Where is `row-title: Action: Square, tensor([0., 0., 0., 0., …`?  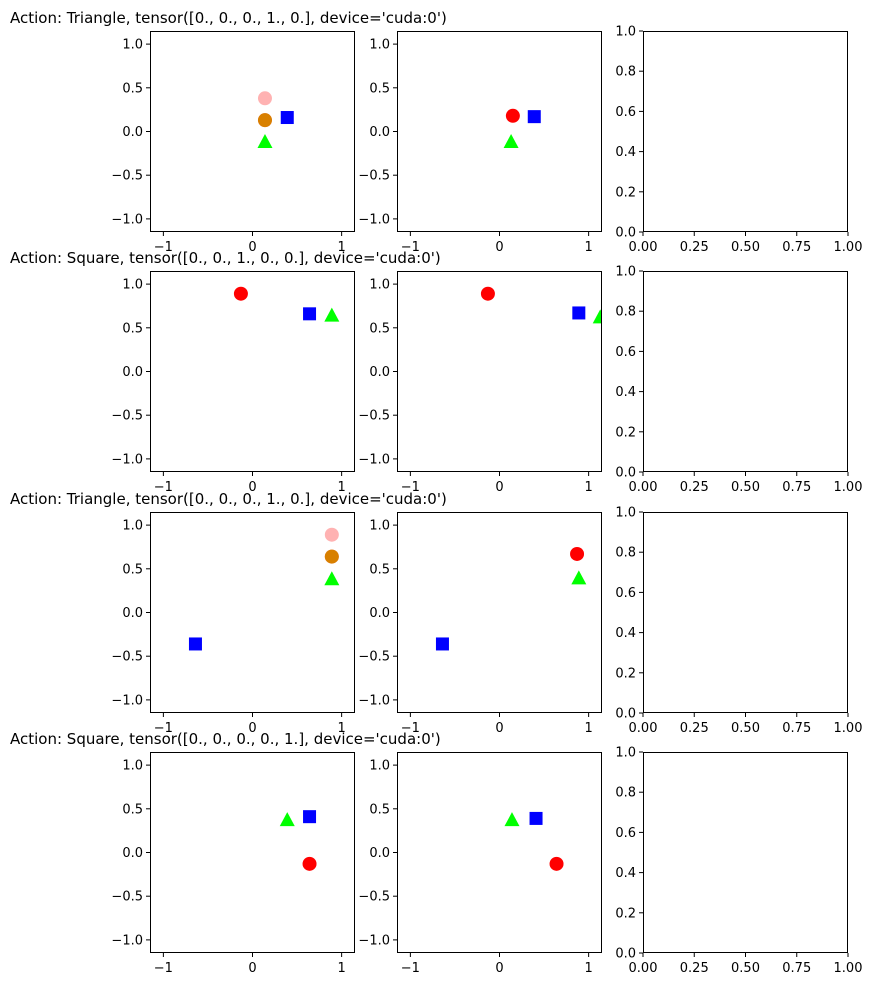 row-title: Action: Square, tensor([0., 0., 0., 0., … is located at coordinates (225, 739).